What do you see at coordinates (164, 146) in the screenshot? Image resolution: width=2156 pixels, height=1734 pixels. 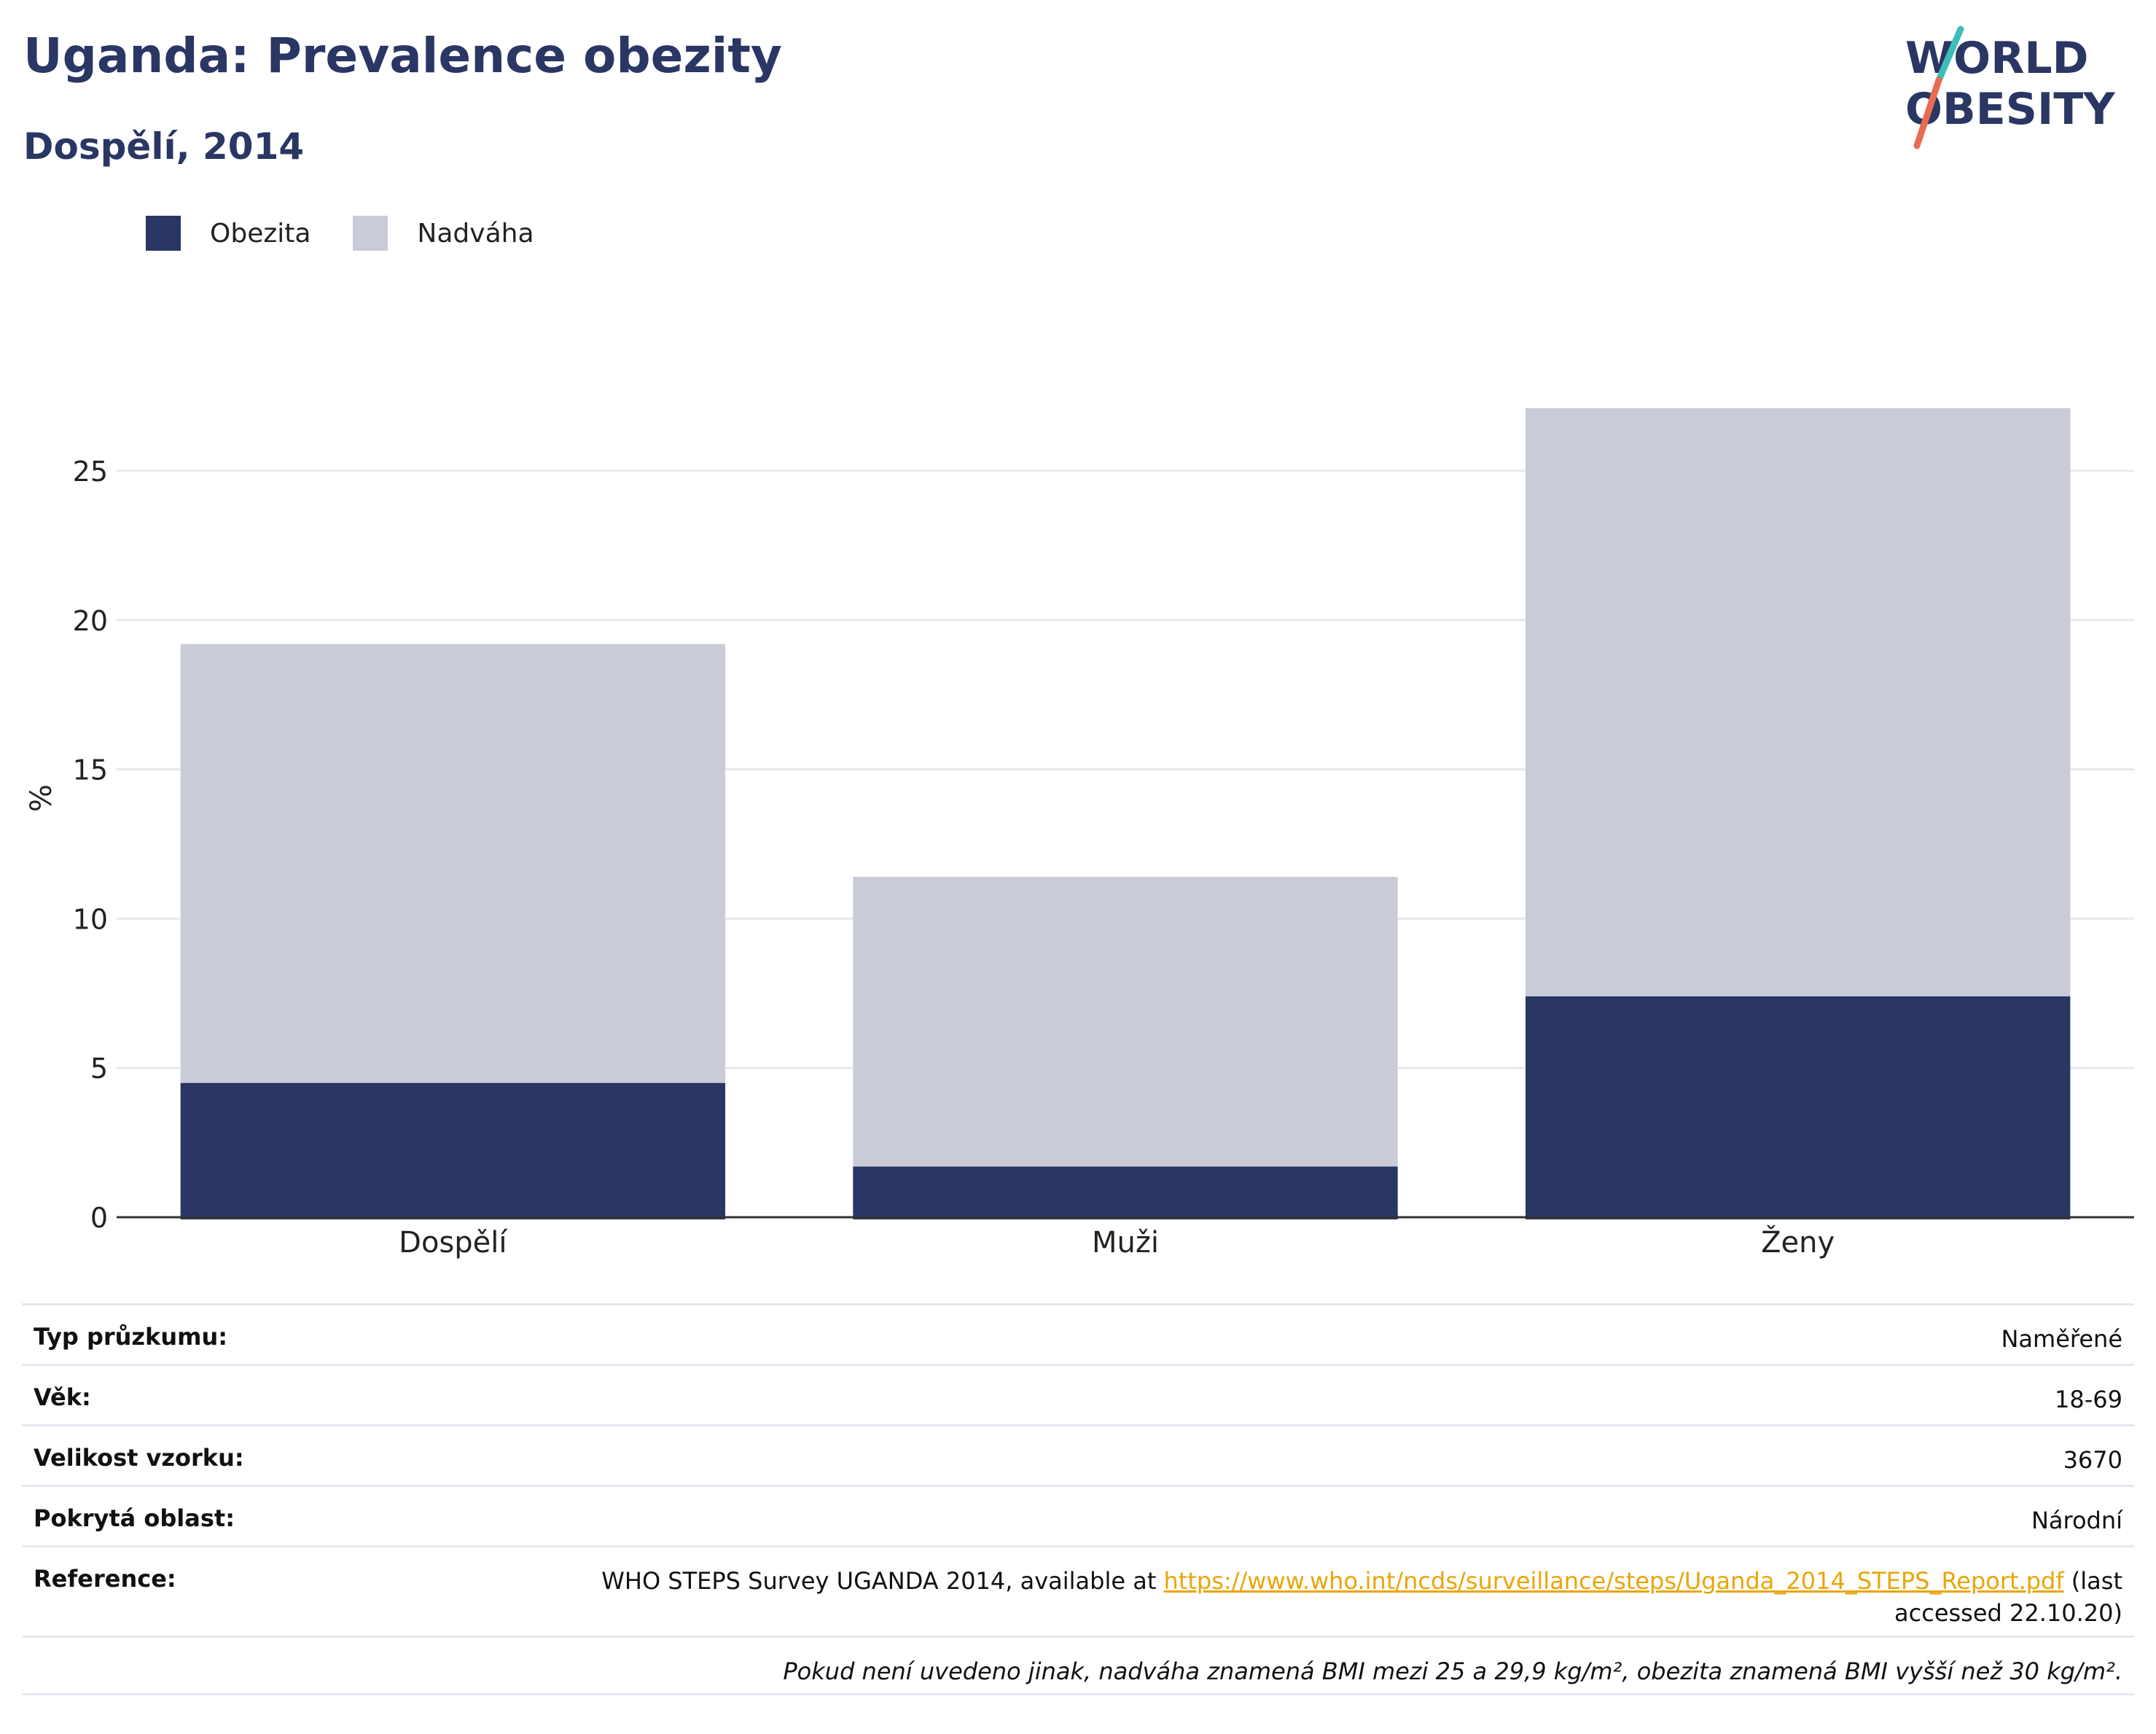 I see `page-subtitle: Dospělí, 2014` at bounding box center [164, 146].